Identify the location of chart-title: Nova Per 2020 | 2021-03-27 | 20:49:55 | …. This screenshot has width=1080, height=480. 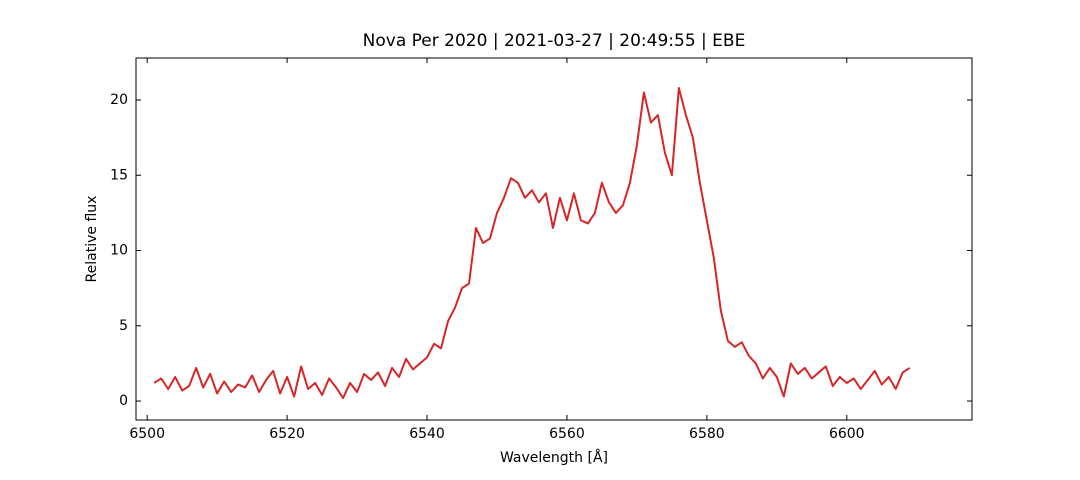
(554, 41).